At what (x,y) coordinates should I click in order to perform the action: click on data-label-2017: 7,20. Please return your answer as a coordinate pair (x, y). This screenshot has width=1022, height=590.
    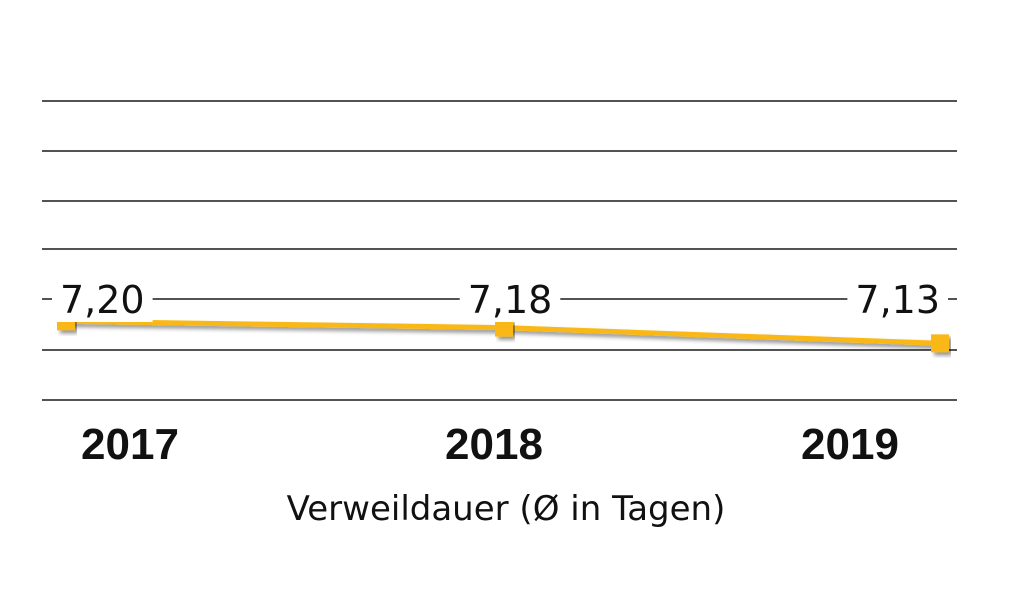
    Looking at the image, I should click on (102, 300).